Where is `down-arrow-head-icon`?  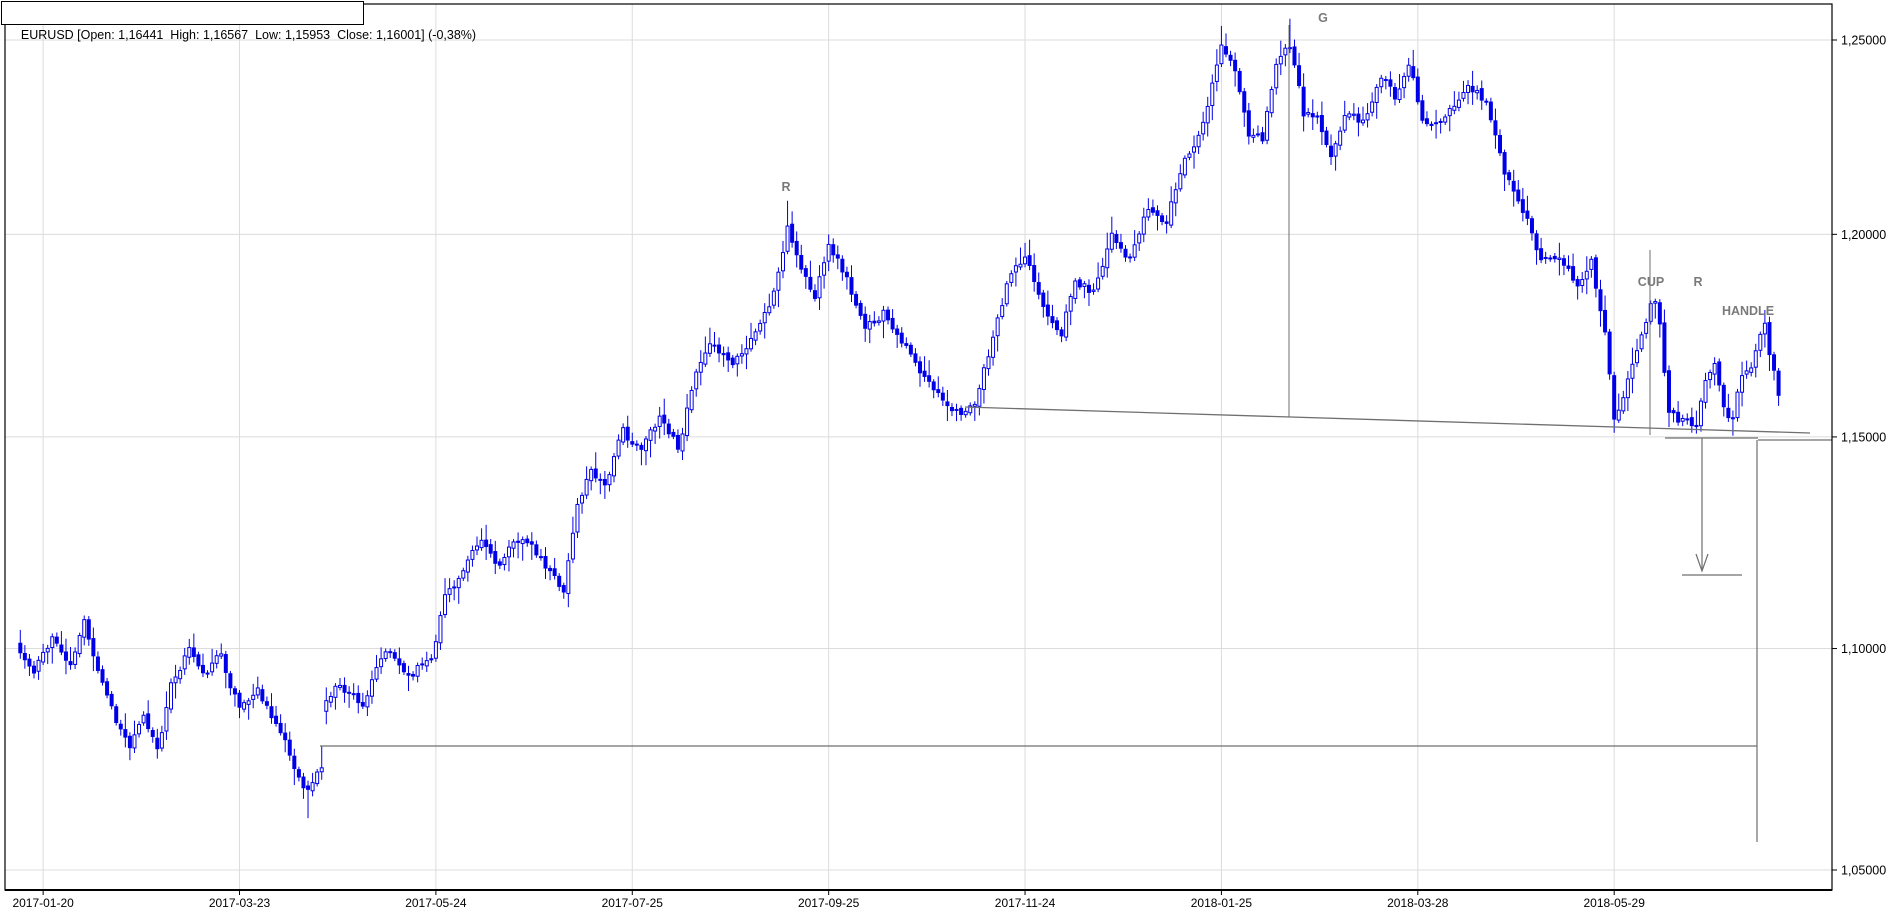 down-arrow-head-icon is located at coordinates (1702, 563).